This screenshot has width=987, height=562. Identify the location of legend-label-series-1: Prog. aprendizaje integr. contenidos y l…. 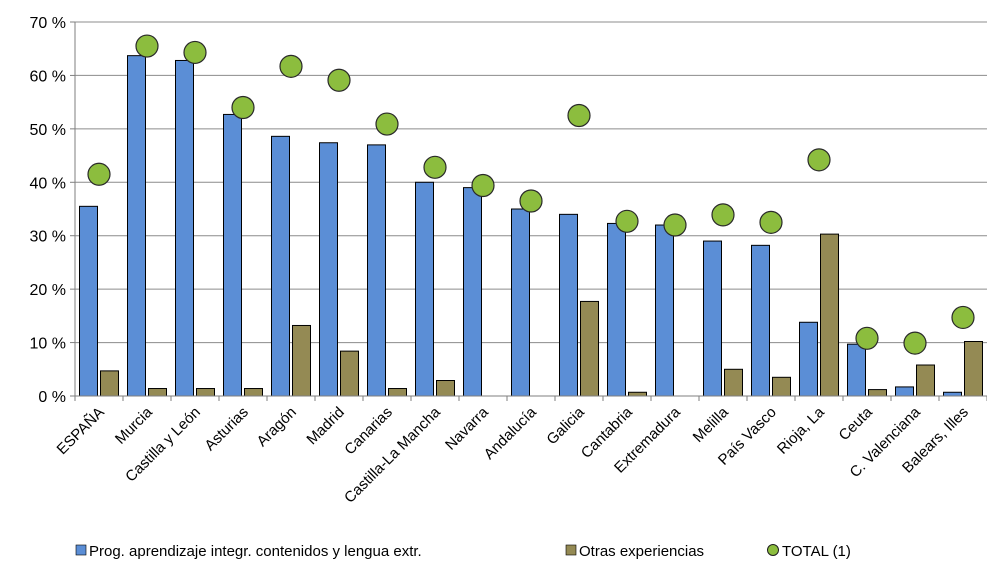
(255, 551).